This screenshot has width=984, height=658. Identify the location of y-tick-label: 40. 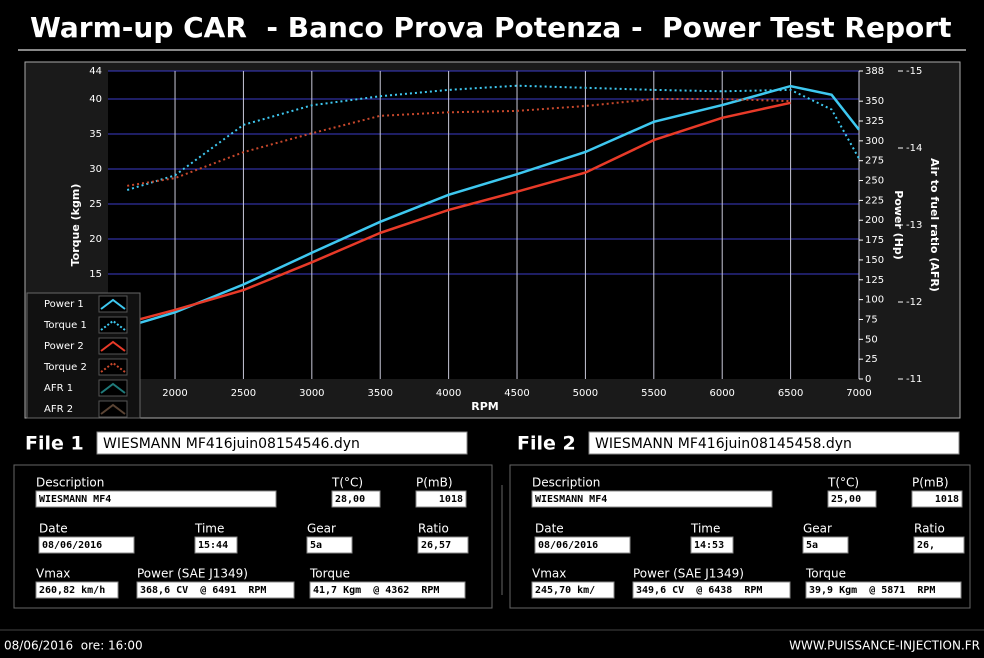
(95, 99).